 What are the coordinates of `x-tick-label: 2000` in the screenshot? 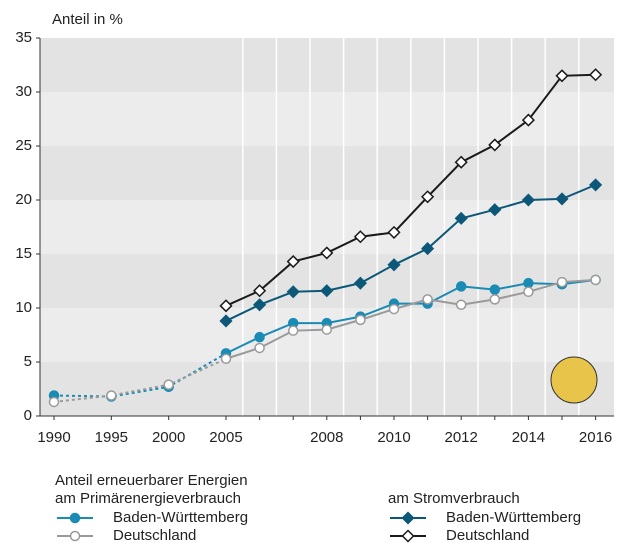 It's located at (168, 437).